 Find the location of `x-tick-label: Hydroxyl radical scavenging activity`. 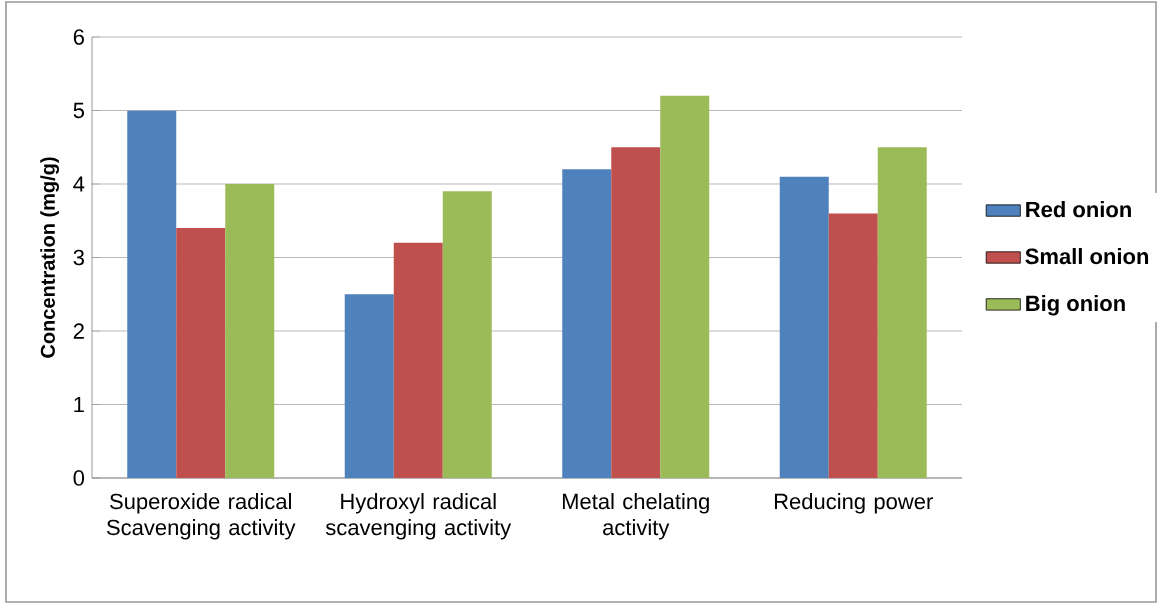

x-tick-label: Hydroxyl radical scavenging activity is located at coordinates (418, 516).